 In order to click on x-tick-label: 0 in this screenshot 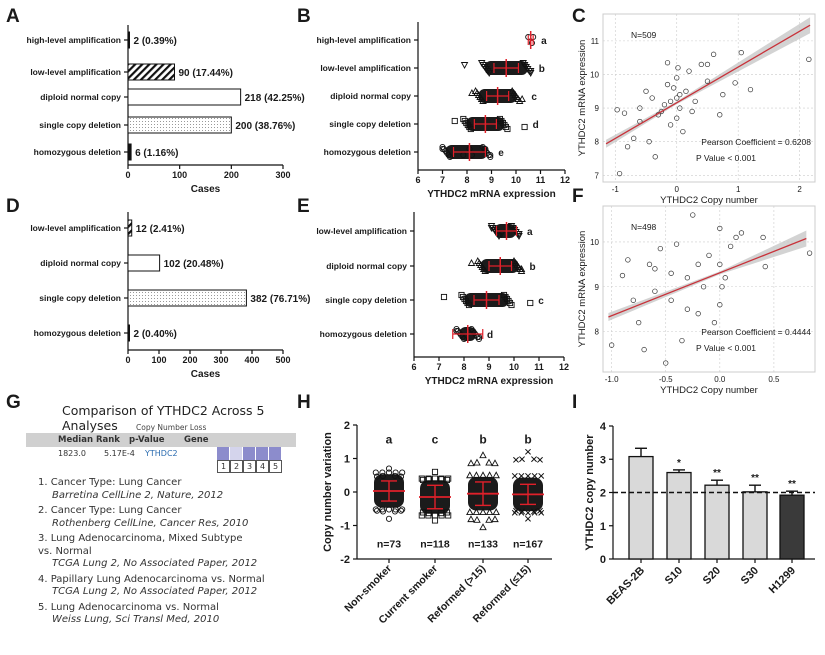, I will do `click(127, 360)`.